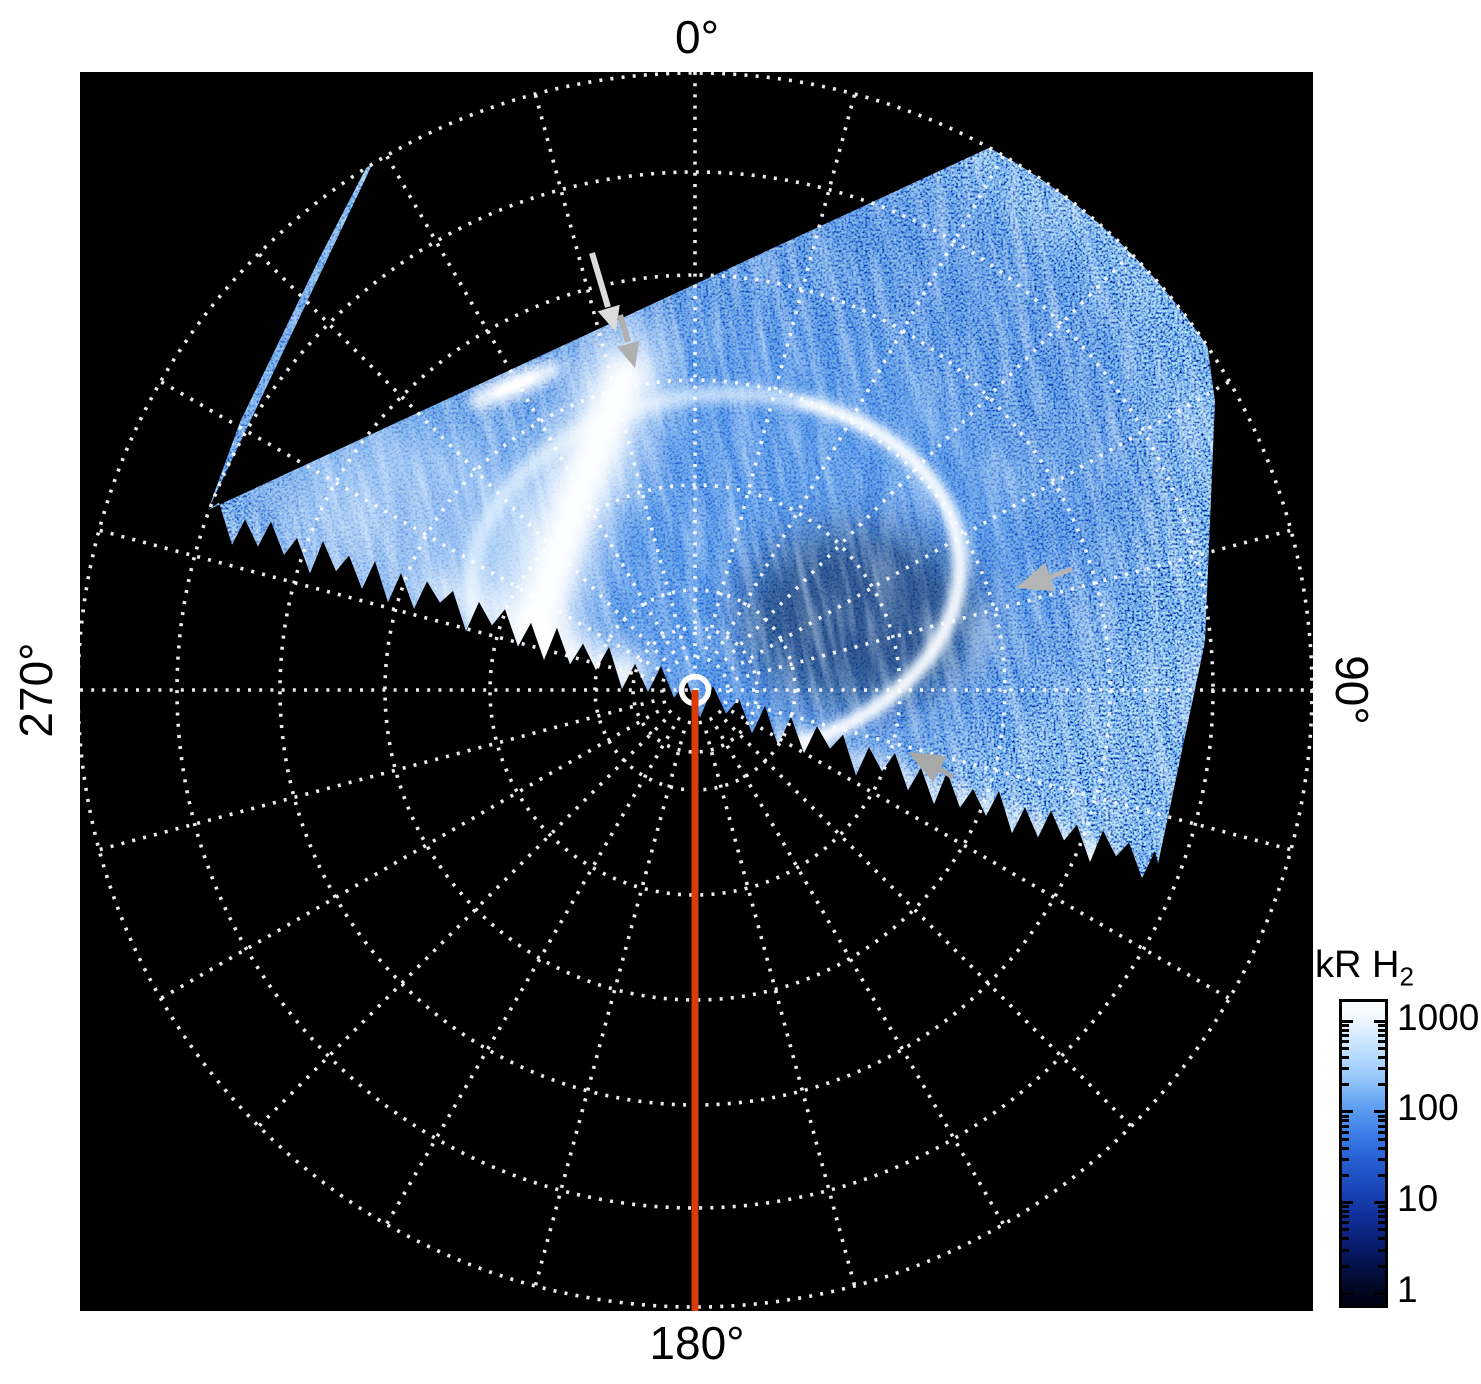  What do you see at coordinates (1418, 1199) in the screenshot?
I see `colorbar-tick-label: 10` at bounding box center [1418, 1199].